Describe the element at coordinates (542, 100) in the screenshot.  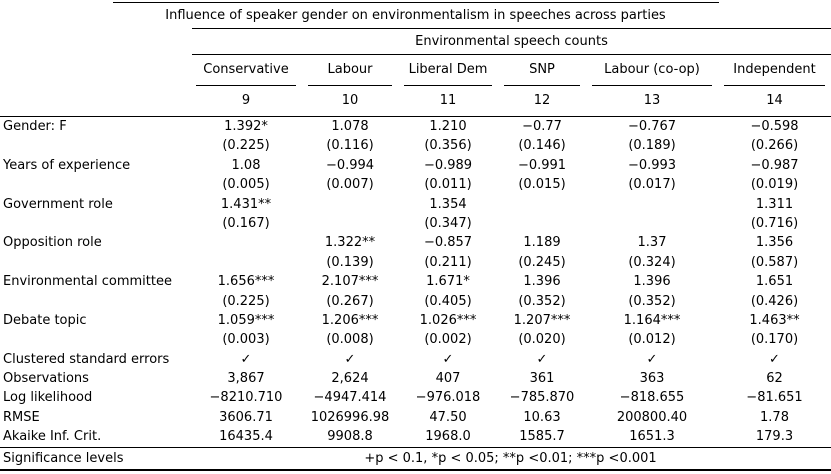
I see `model-number: 12` at that location.